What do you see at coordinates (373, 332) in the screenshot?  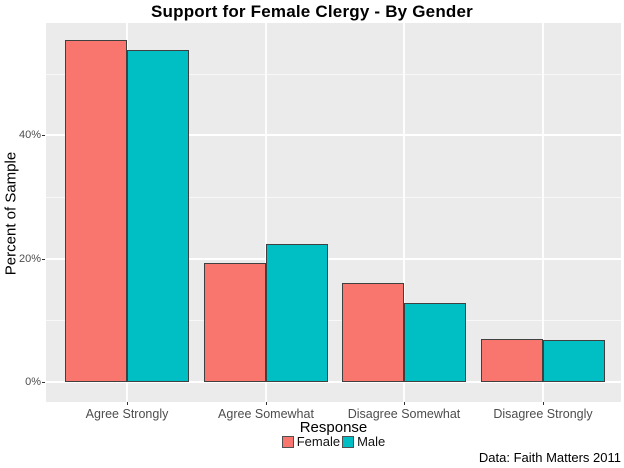 I see `bar-female-disagree-somewhat` at bounding box center [373, 332].